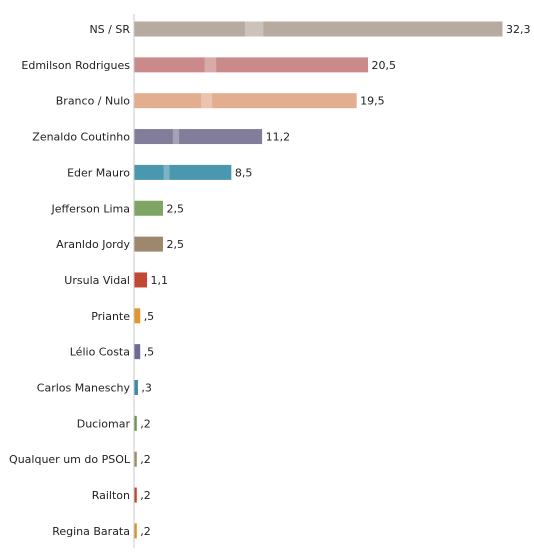 This screenshot has width=534, height=559. What do you see at coordinates (148, 208) in the screenshot?
I see `bar-jefferson-lima` at bounding box center [148, 208].